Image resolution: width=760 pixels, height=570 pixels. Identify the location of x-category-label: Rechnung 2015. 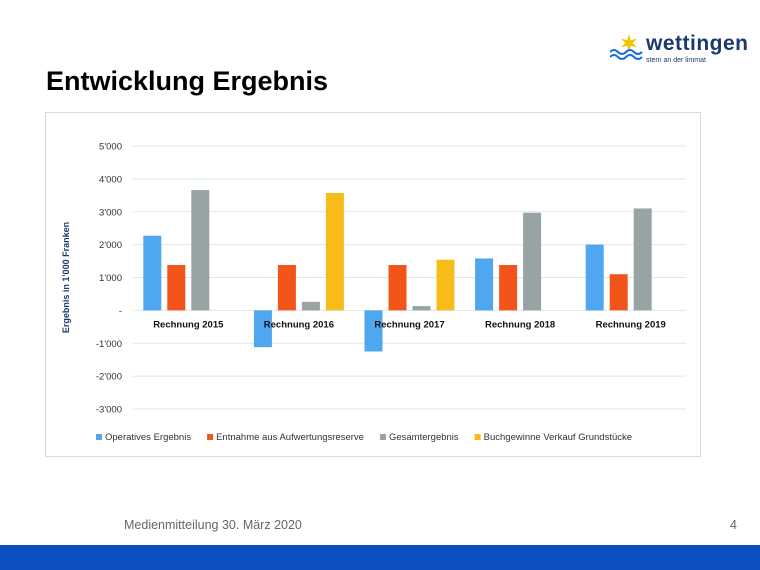
(188, 324).